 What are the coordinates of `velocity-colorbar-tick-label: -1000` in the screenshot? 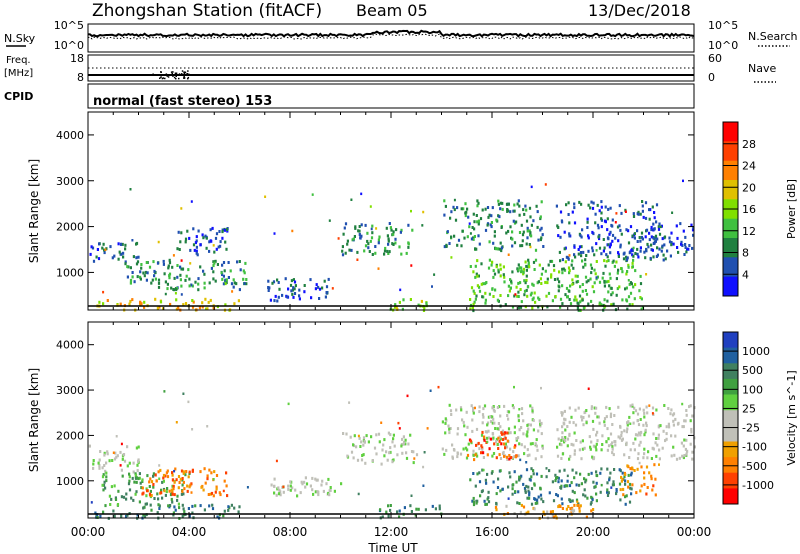 It's located at (758, 485).